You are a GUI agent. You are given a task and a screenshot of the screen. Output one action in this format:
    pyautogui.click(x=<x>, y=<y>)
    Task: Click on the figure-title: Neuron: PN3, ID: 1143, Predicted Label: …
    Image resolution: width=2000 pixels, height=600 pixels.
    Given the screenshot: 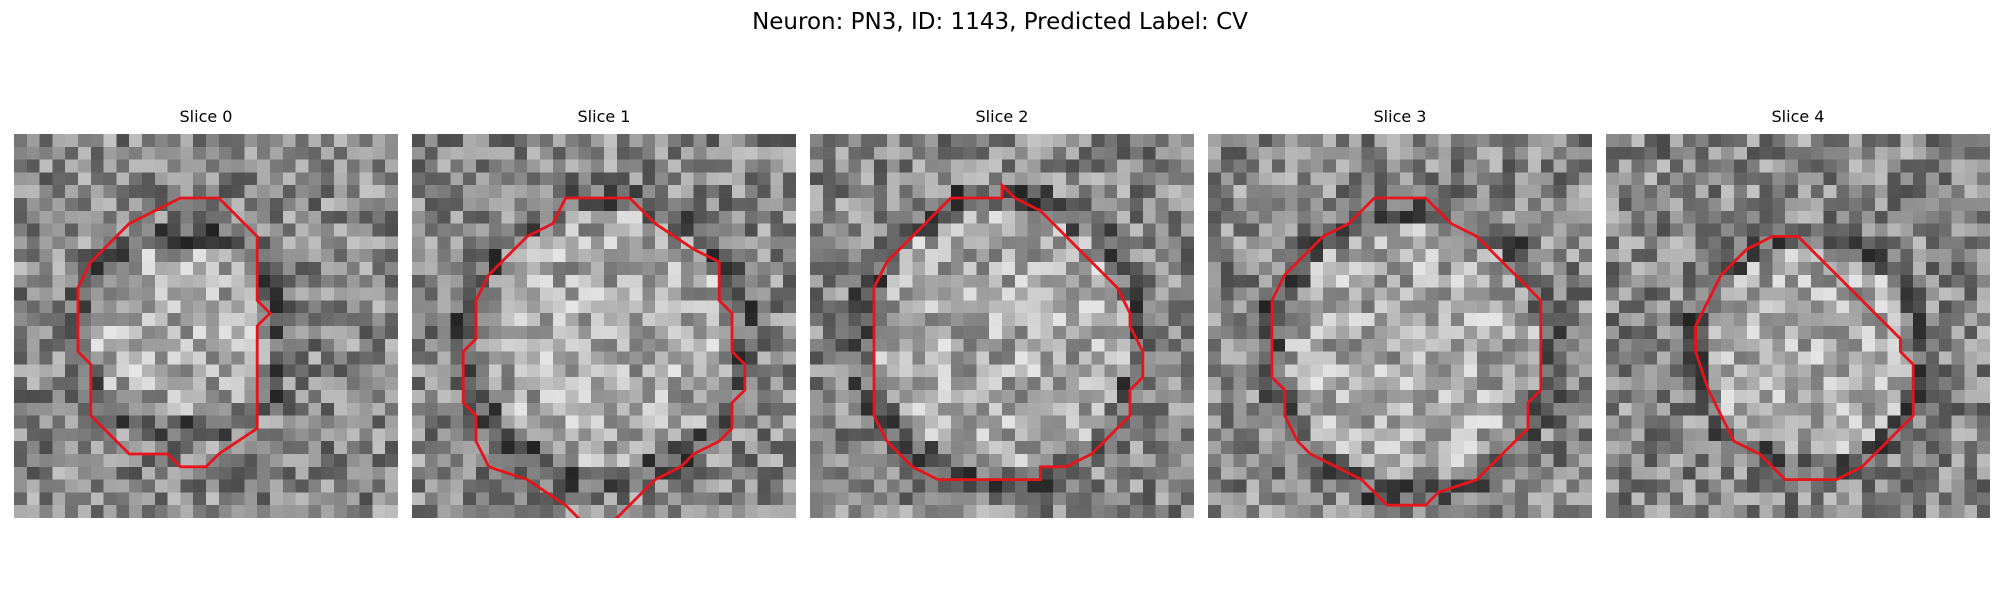 What is the action you would take?
    pyautogui.click(x=1000, y=22)
    